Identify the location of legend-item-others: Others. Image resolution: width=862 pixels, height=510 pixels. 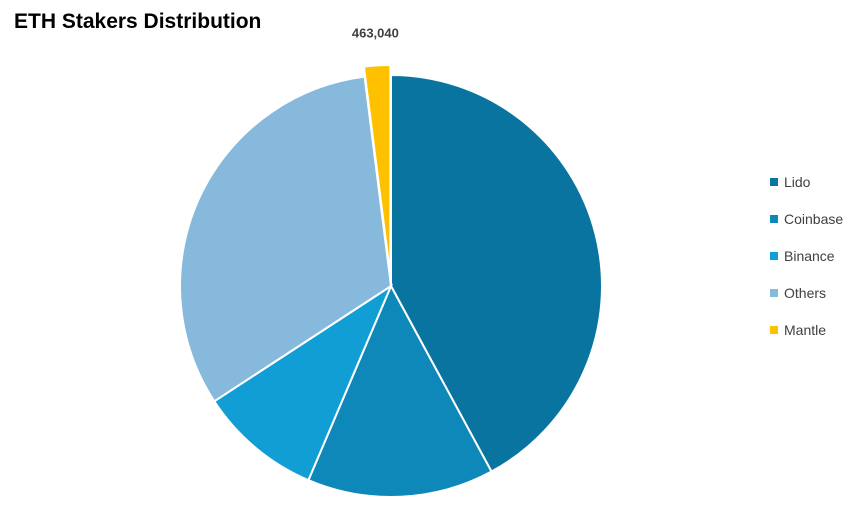
(806, 292).